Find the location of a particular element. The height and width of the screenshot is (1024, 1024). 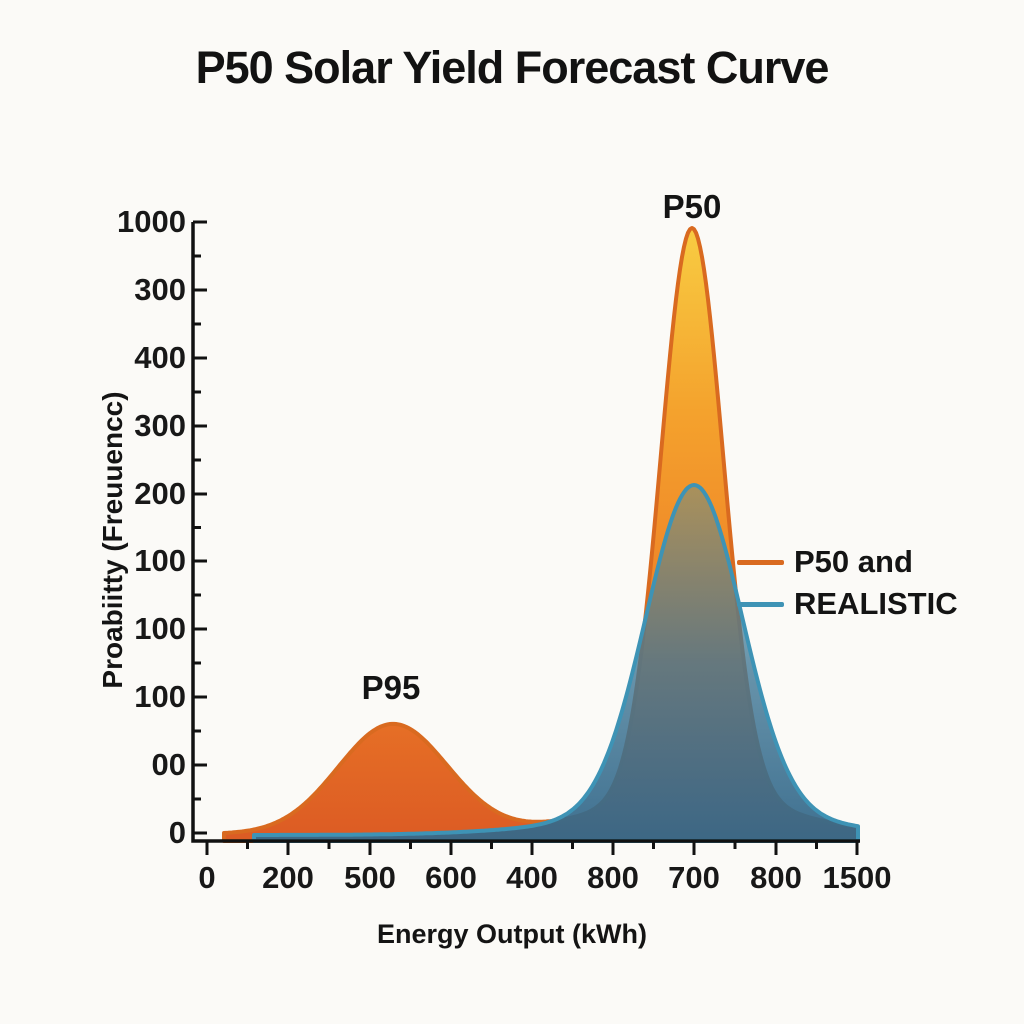

x-tick-label: 400 is located at coordinates (532, 877).